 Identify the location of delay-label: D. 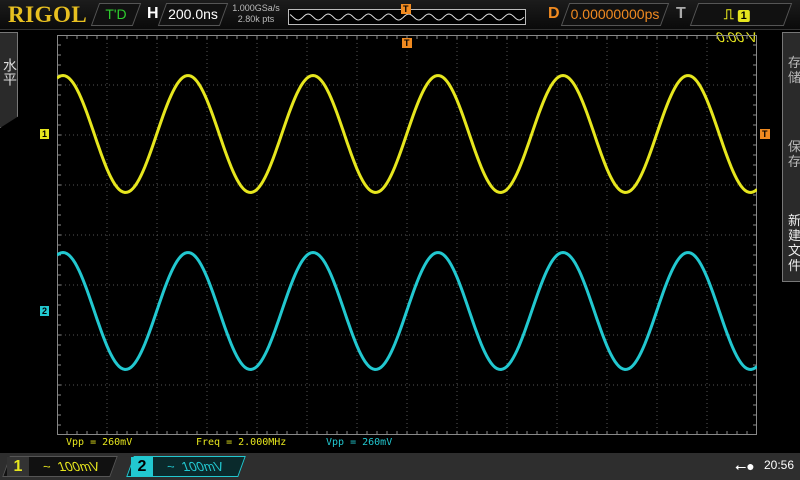
(554, 13).